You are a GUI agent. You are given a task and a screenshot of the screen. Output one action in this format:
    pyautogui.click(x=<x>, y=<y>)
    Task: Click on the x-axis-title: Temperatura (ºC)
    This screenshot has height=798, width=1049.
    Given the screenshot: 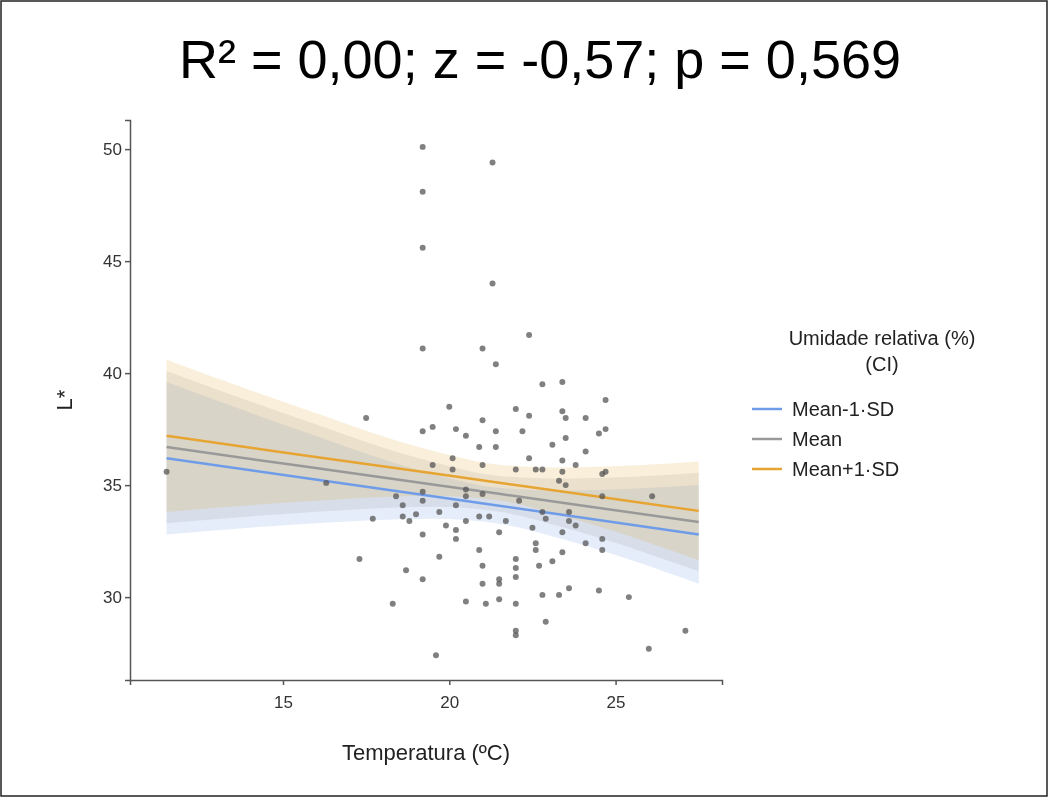 What is the action you would take?
    pyautogui.click(x=426, y=752)
    